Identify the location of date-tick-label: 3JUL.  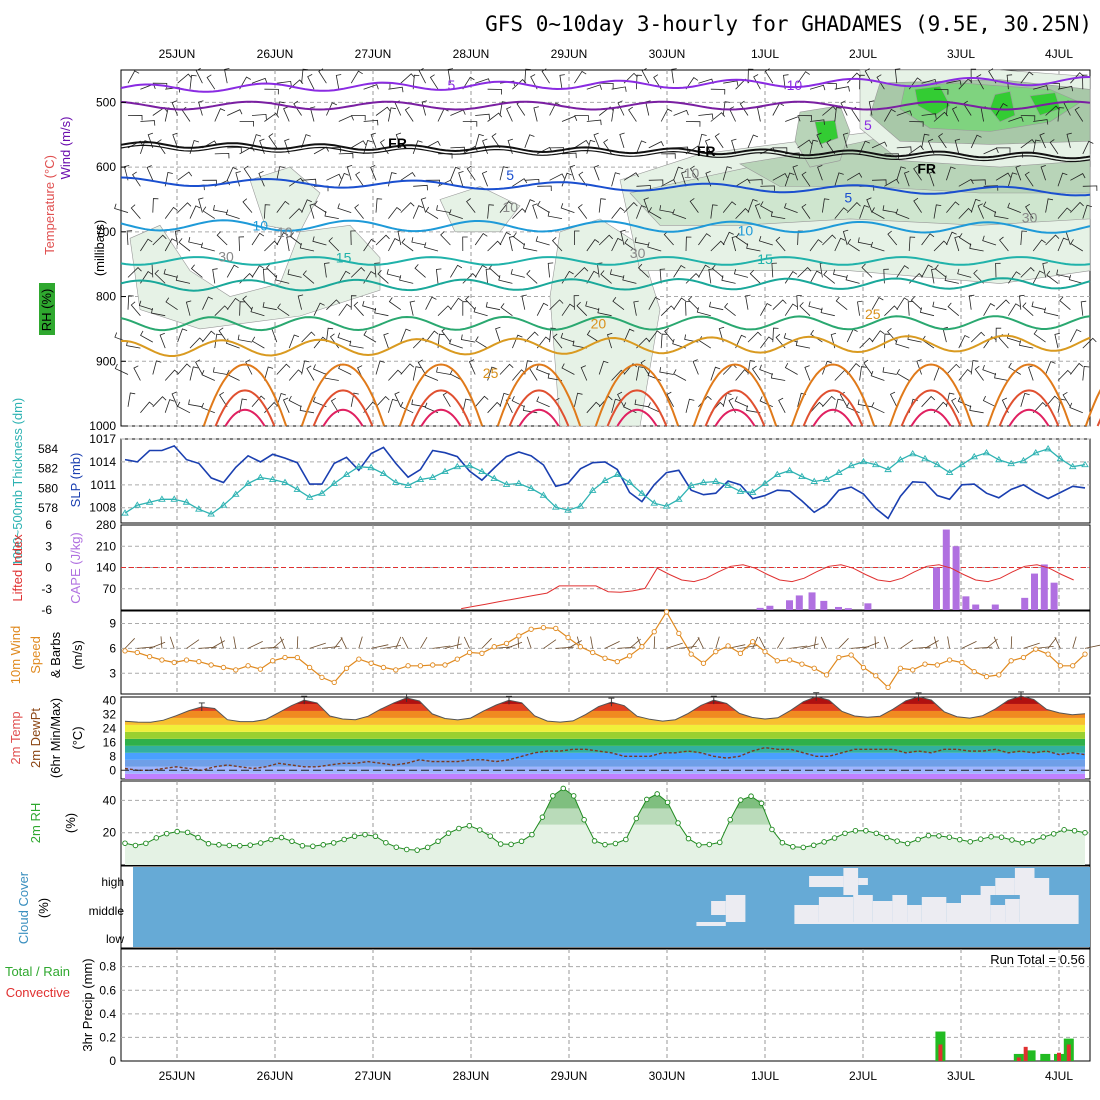
(961, 54).